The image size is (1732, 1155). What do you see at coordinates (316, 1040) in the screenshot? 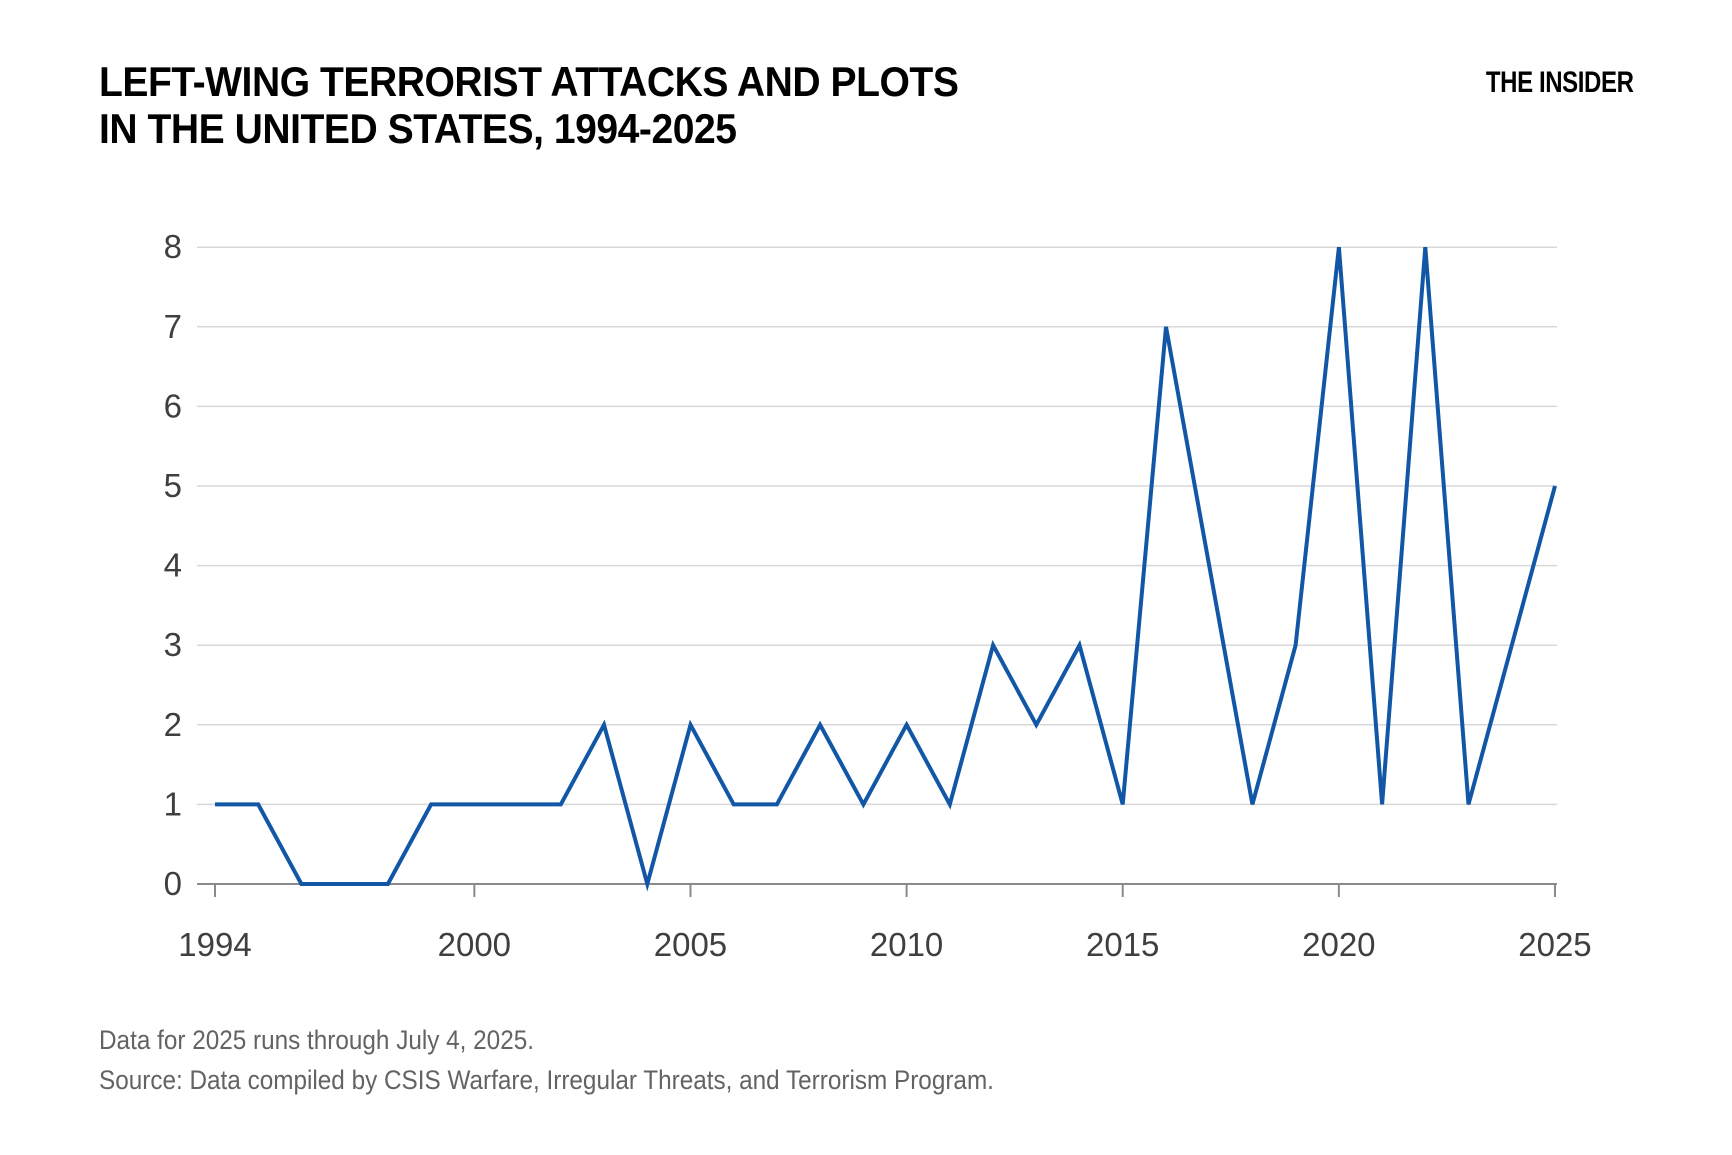
I see `footnote-note: Data for 2025 runs through July 4, 2025.` at bounding box center [316, 1040].